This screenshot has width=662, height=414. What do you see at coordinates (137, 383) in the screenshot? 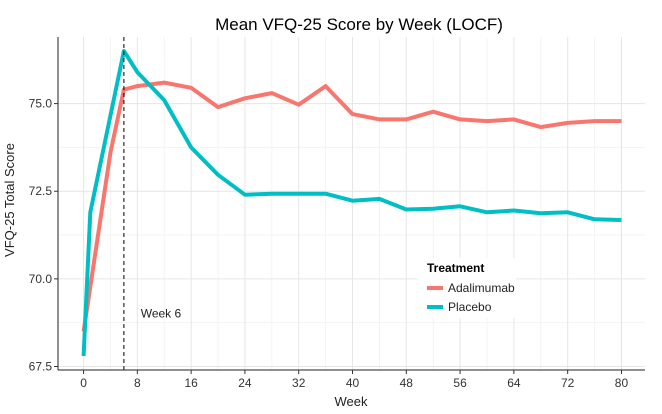
I see `x-tick-label: 8` at bounding box center [137, 383].